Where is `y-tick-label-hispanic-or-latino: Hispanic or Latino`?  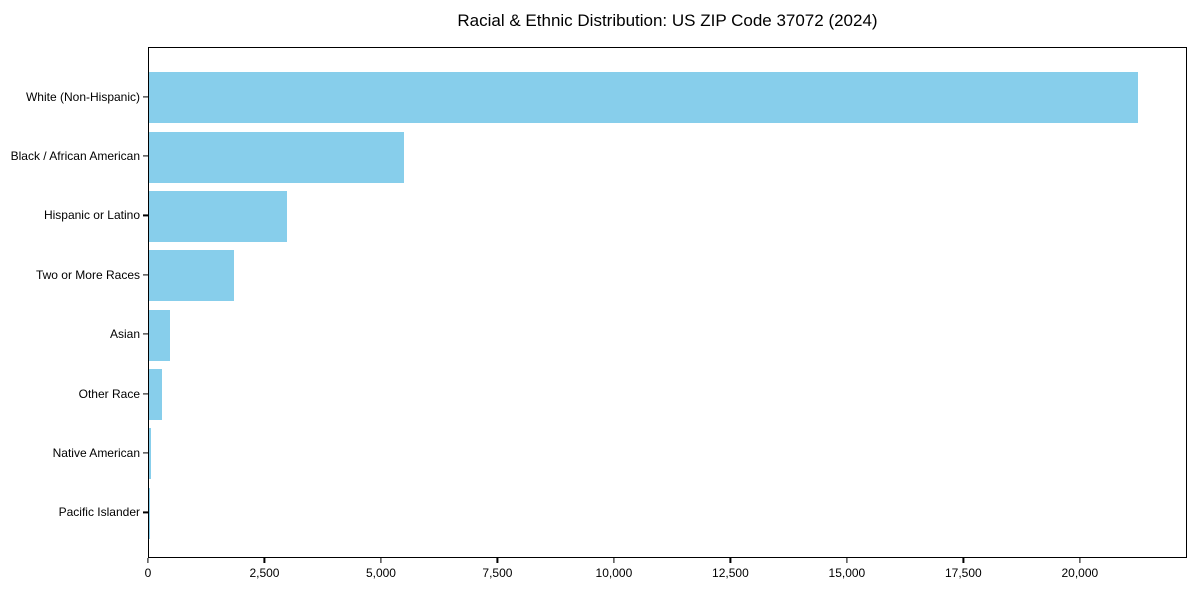
y-tick-label-hispanic-or-latino: Hispanic or Latino is located at coordinates (91, 215).